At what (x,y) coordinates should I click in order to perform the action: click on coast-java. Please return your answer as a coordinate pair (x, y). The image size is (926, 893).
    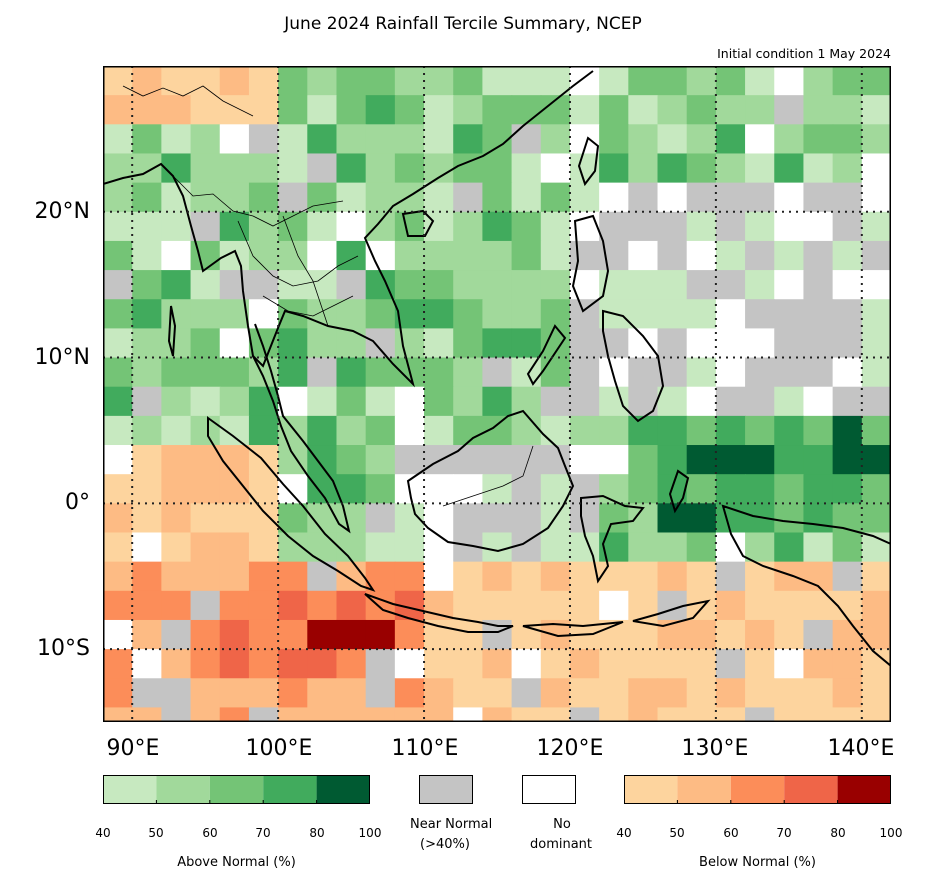
    Looking at the image, I should click on (439, 613).